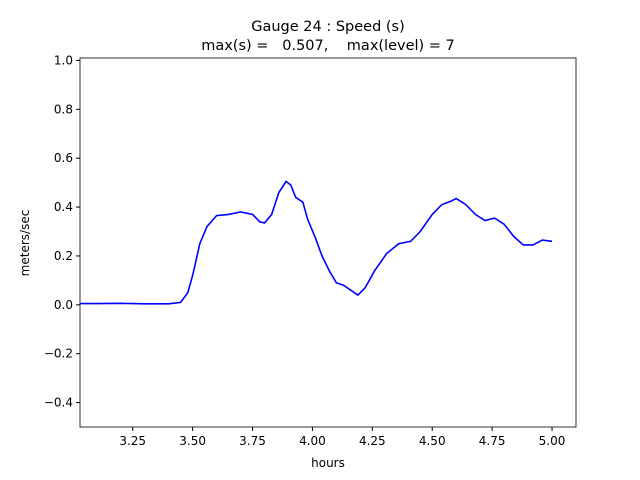  Describe the element at coordinates (63, 158) in the screenshot. I see `y-tick-label: 0.6` at that location.